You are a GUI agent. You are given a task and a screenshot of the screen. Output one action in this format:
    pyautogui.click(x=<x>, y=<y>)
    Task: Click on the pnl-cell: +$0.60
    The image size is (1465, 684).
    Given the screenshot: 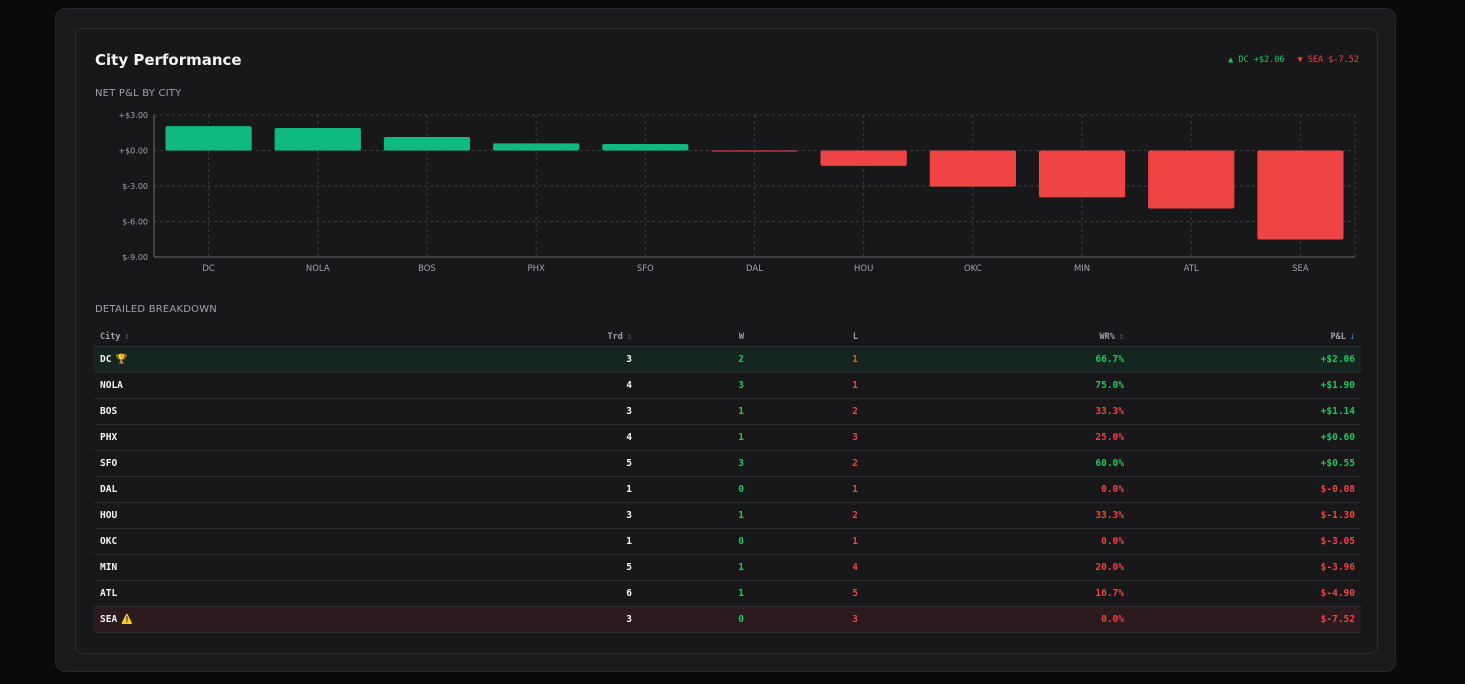 What is the action you would take?
    pyautogui.click(x=1245, y=437)
    